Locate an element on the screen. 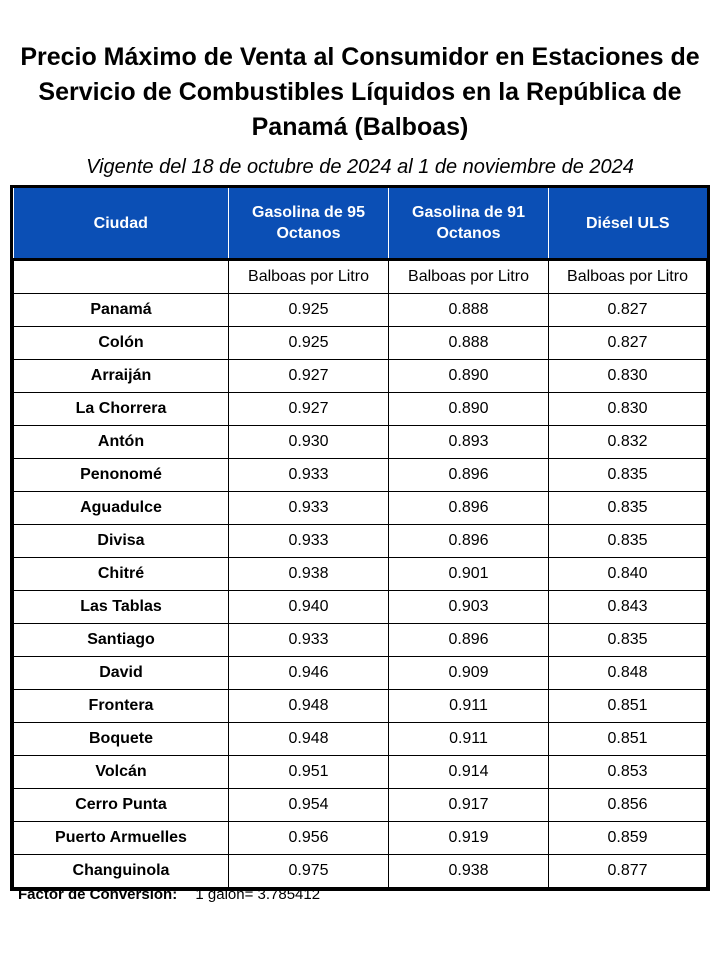  table-row: Puerto Armuelles 0.956 0.919 0.859 is located at coordinates (360, 838).